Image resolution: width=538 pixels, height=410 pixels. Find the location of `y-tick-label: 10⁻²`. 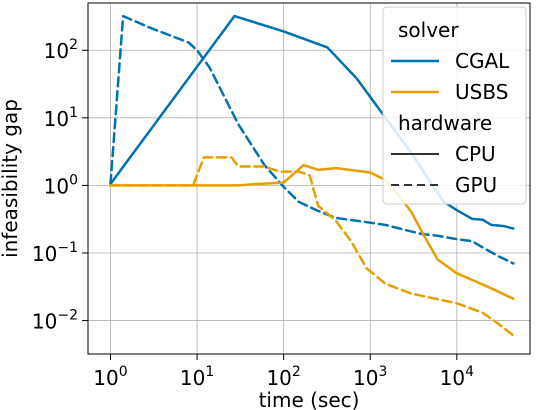

y-tick-label: 10⁻² is located at coordinates (55, 321).